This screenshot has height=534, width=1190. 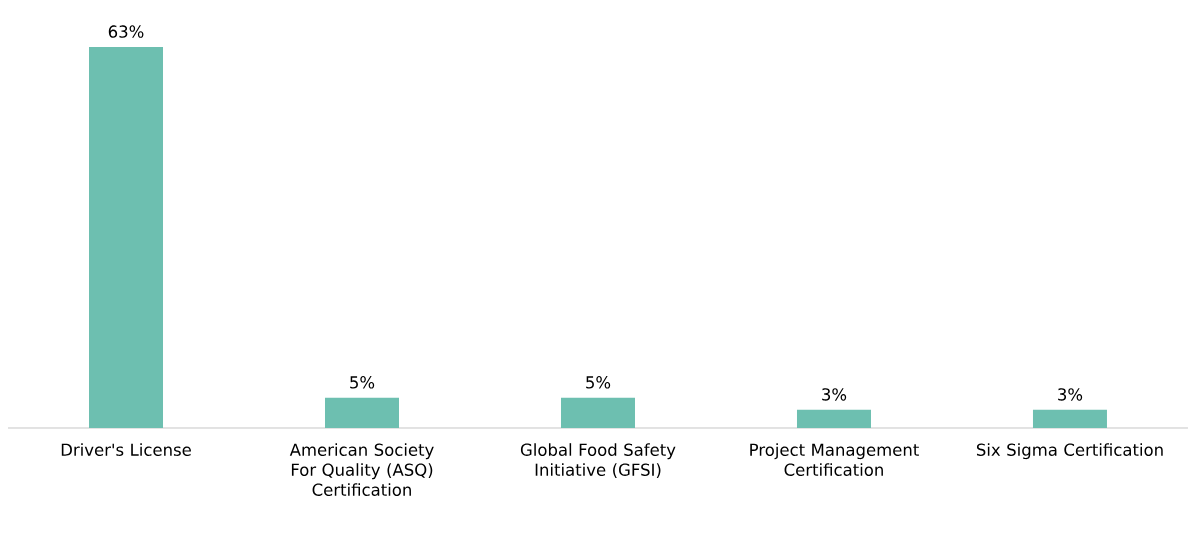 I want to click on x-tick-label: American Society For Quality (ASQ) Certification, so click(x=361, y=469).